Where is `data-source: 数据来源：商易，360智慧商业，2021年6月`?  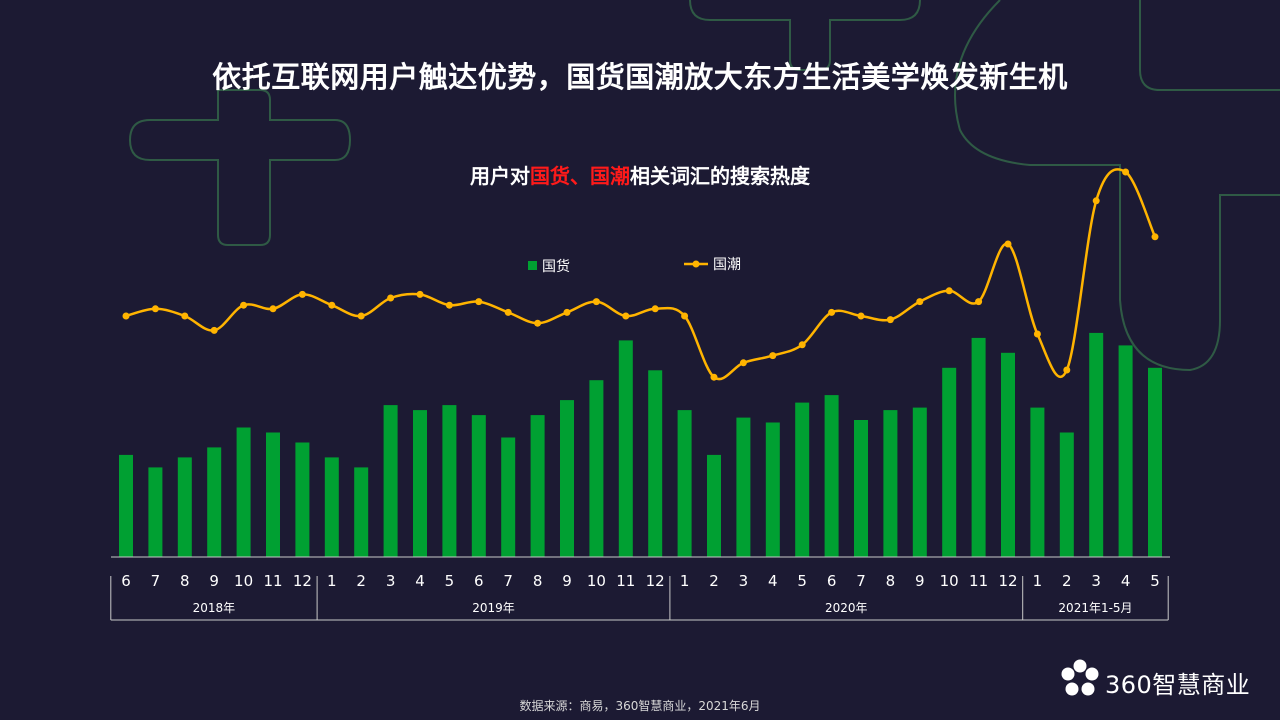 data-source: 数据来源：商易，360智慧商业，2021年6月 is located at coordinates (640, 706).